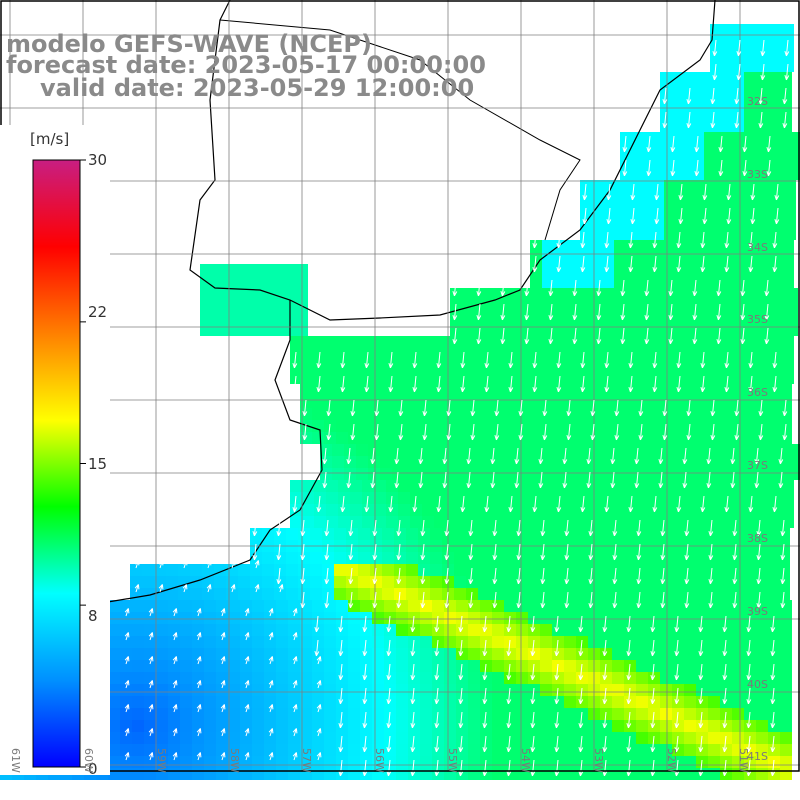  I want to click on forecast-date: forecast date: 2023-05-17 00:00:00, so click(246, 65).